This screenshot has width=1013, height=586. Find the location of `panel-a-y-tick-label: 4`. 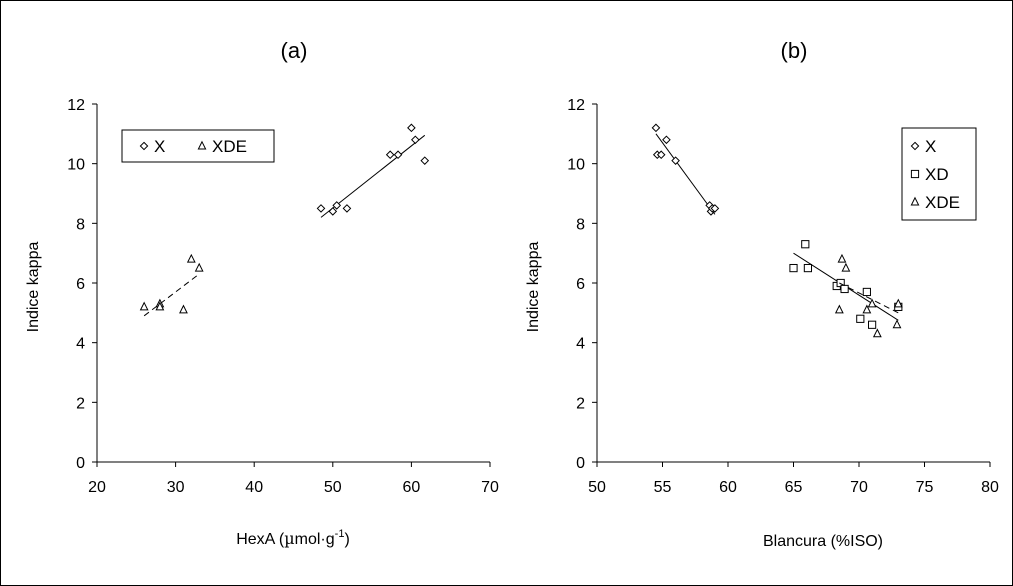

panel-a-y-tick-label: 4 is located at coordinates (80, 344).